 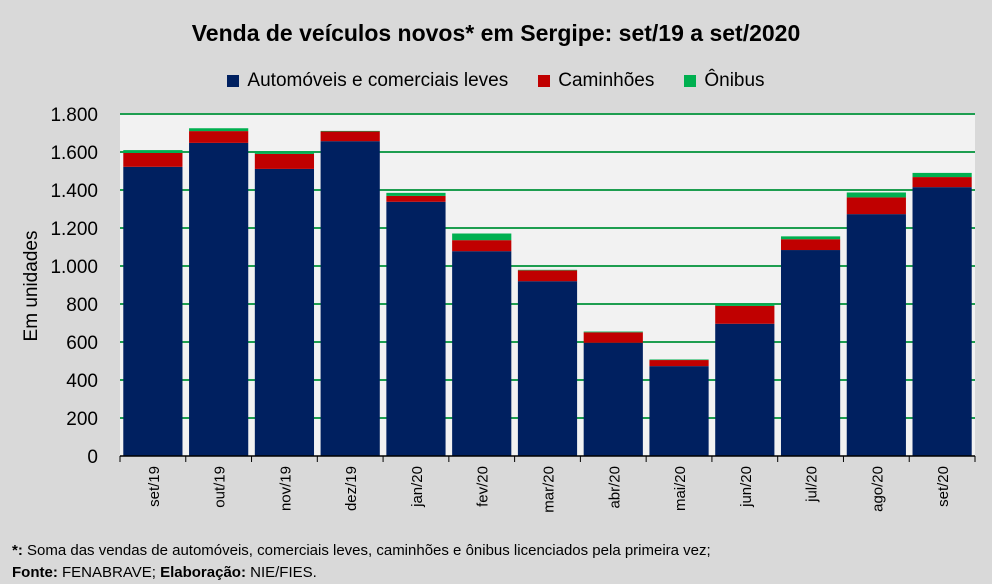 I want to click on legend-item-caminhoes: Caminhões, so click(x=596, y=81).